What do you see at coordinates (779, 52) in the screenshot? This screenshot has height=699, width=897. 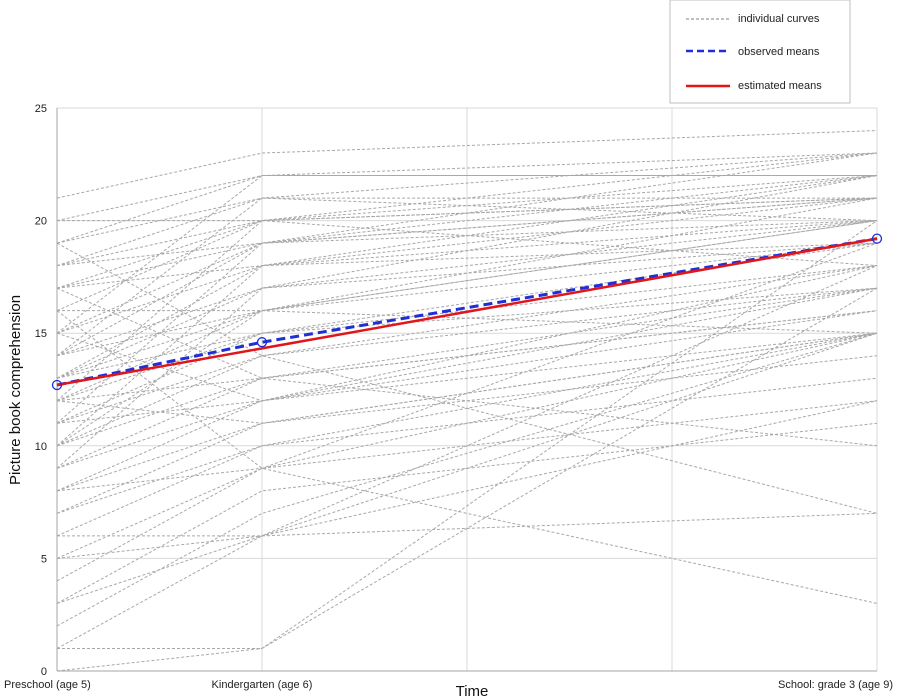 I see `legend-label-observed: observed means` at bounding box center [779, 52].